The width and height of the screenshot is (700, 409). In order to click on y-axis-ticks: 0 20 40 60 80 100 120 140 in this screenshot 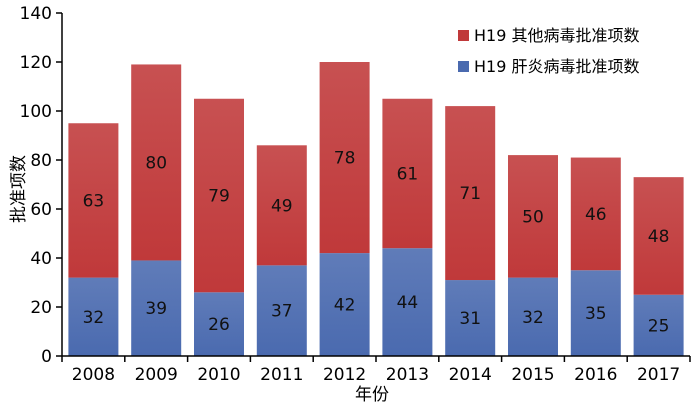, I will do `click(41, 185)`.